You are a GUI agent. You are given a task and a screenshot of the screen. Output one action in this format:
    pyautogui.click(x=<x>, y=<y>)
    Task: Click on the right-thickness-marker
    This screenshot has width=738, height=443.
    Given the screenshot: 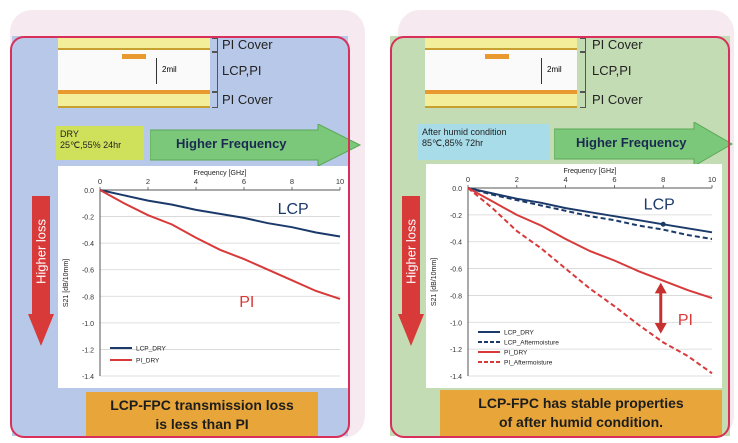 What is the action you would take?
    pyautogui.click(x=541, y=71)
    